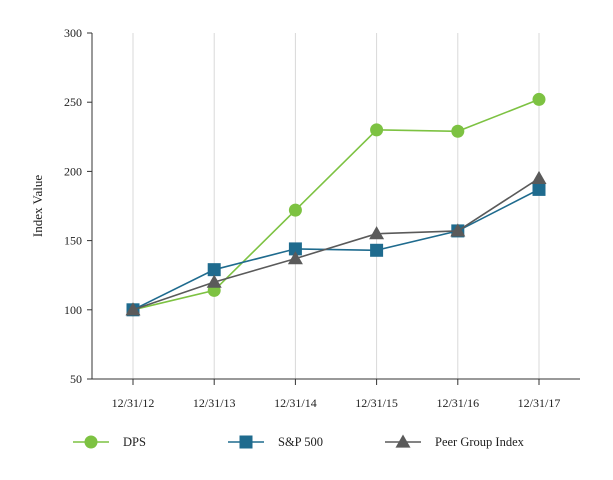 The width and height of the screenshot is (613, 480). What do you see at coordinates (214, 403) in the screenshot?
I see `x-tick-label: 12/31/13` at bounding box center [214, 403].